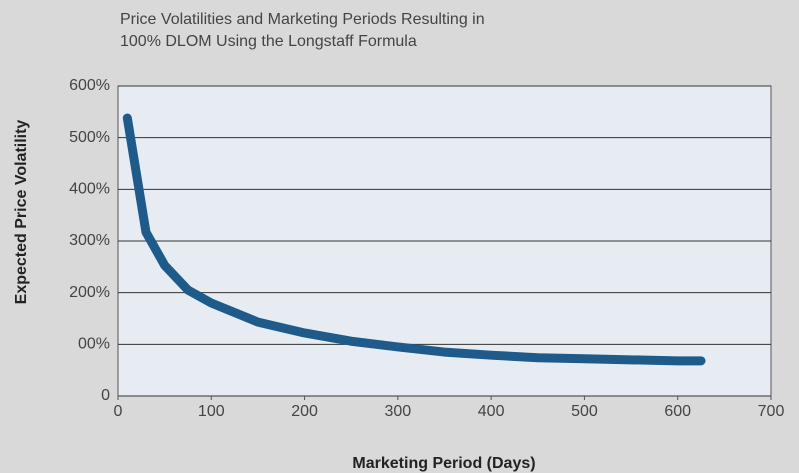  Describe the element at coordinates (21, 212) in the screenshot. I see `y-axis-label: Expected Price Volatility` at that location.